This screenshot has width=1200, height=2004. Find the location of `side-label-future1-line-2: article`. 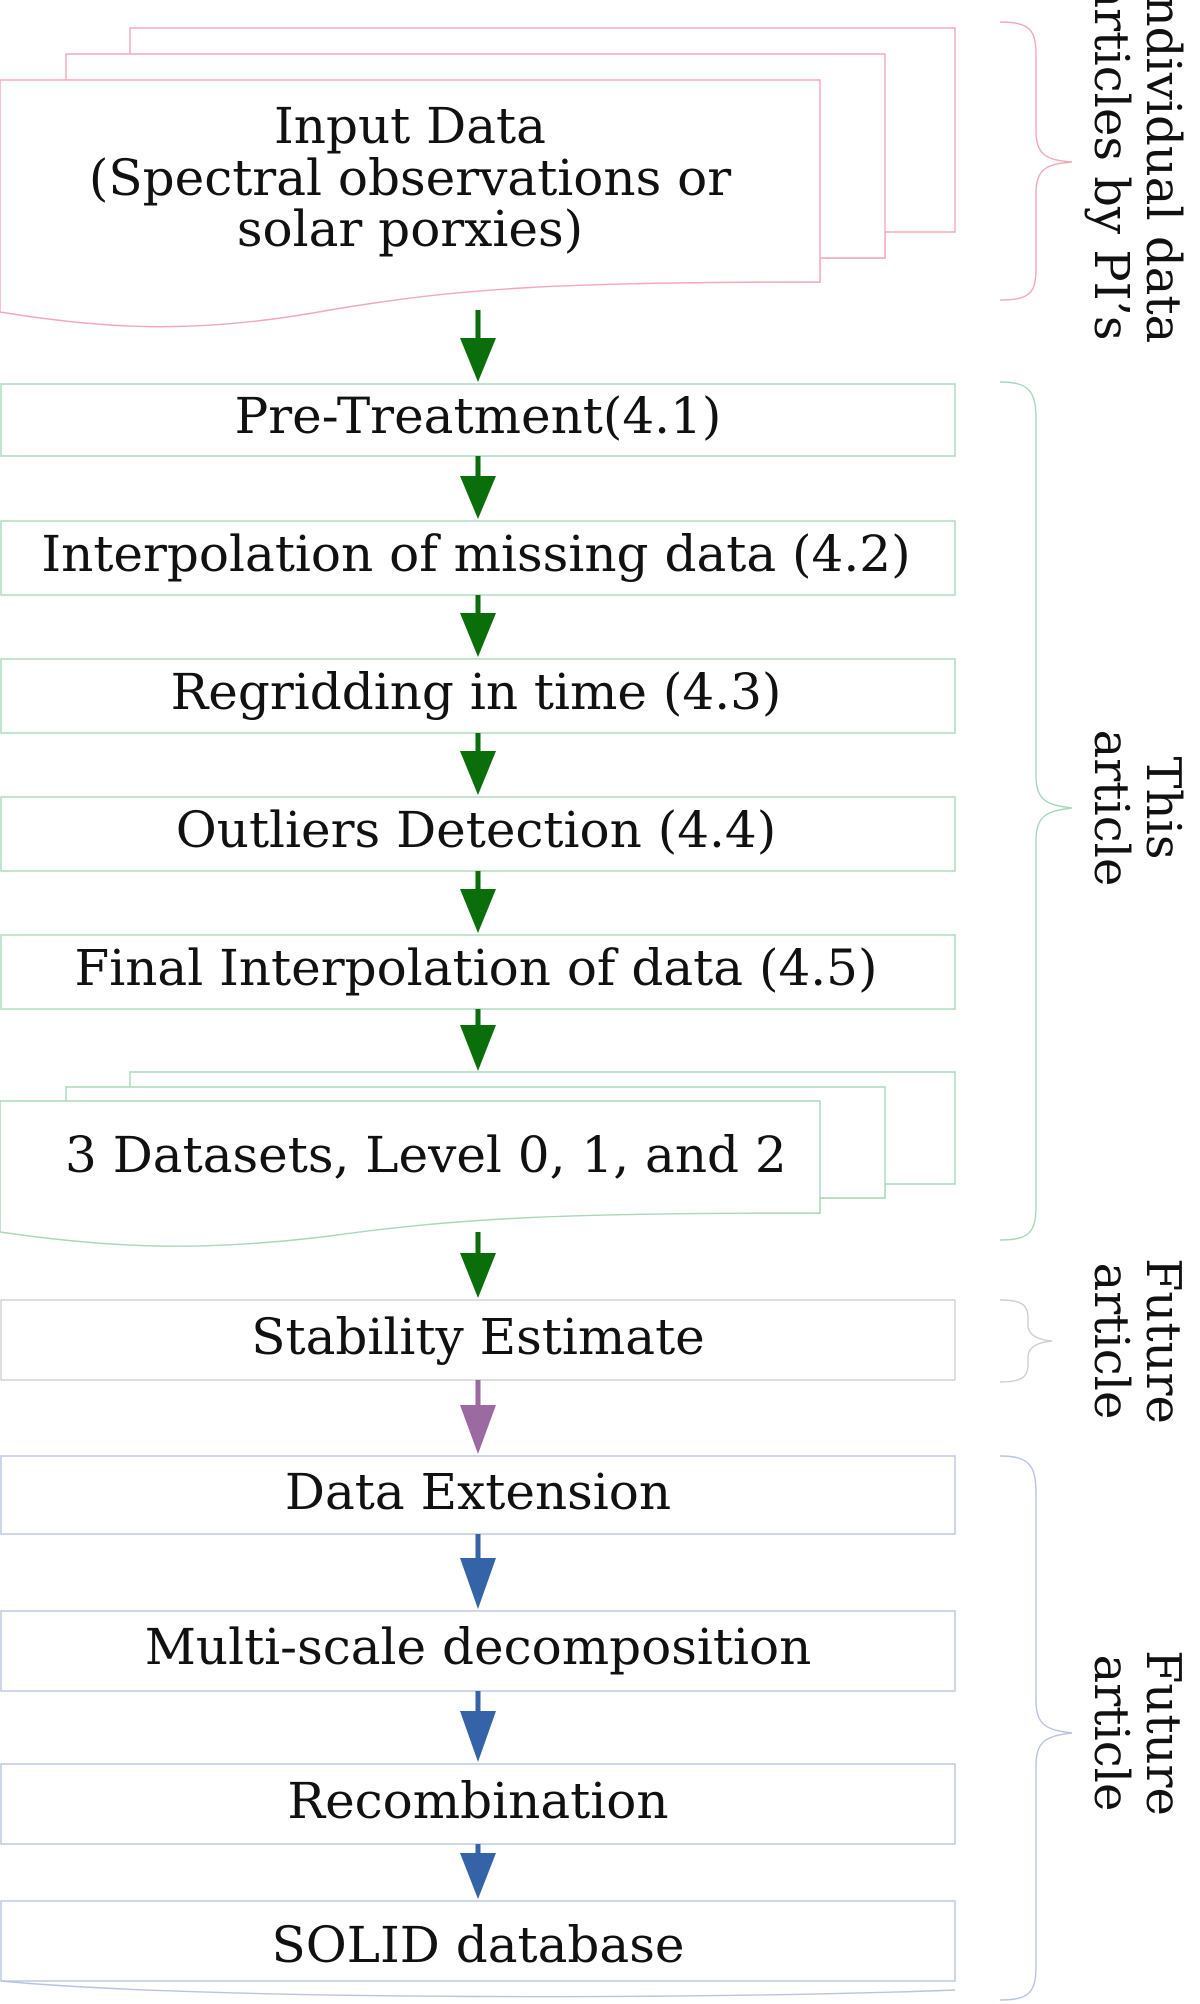

side-label-future1-line-2: article is located at coordinates (1111, 1341).